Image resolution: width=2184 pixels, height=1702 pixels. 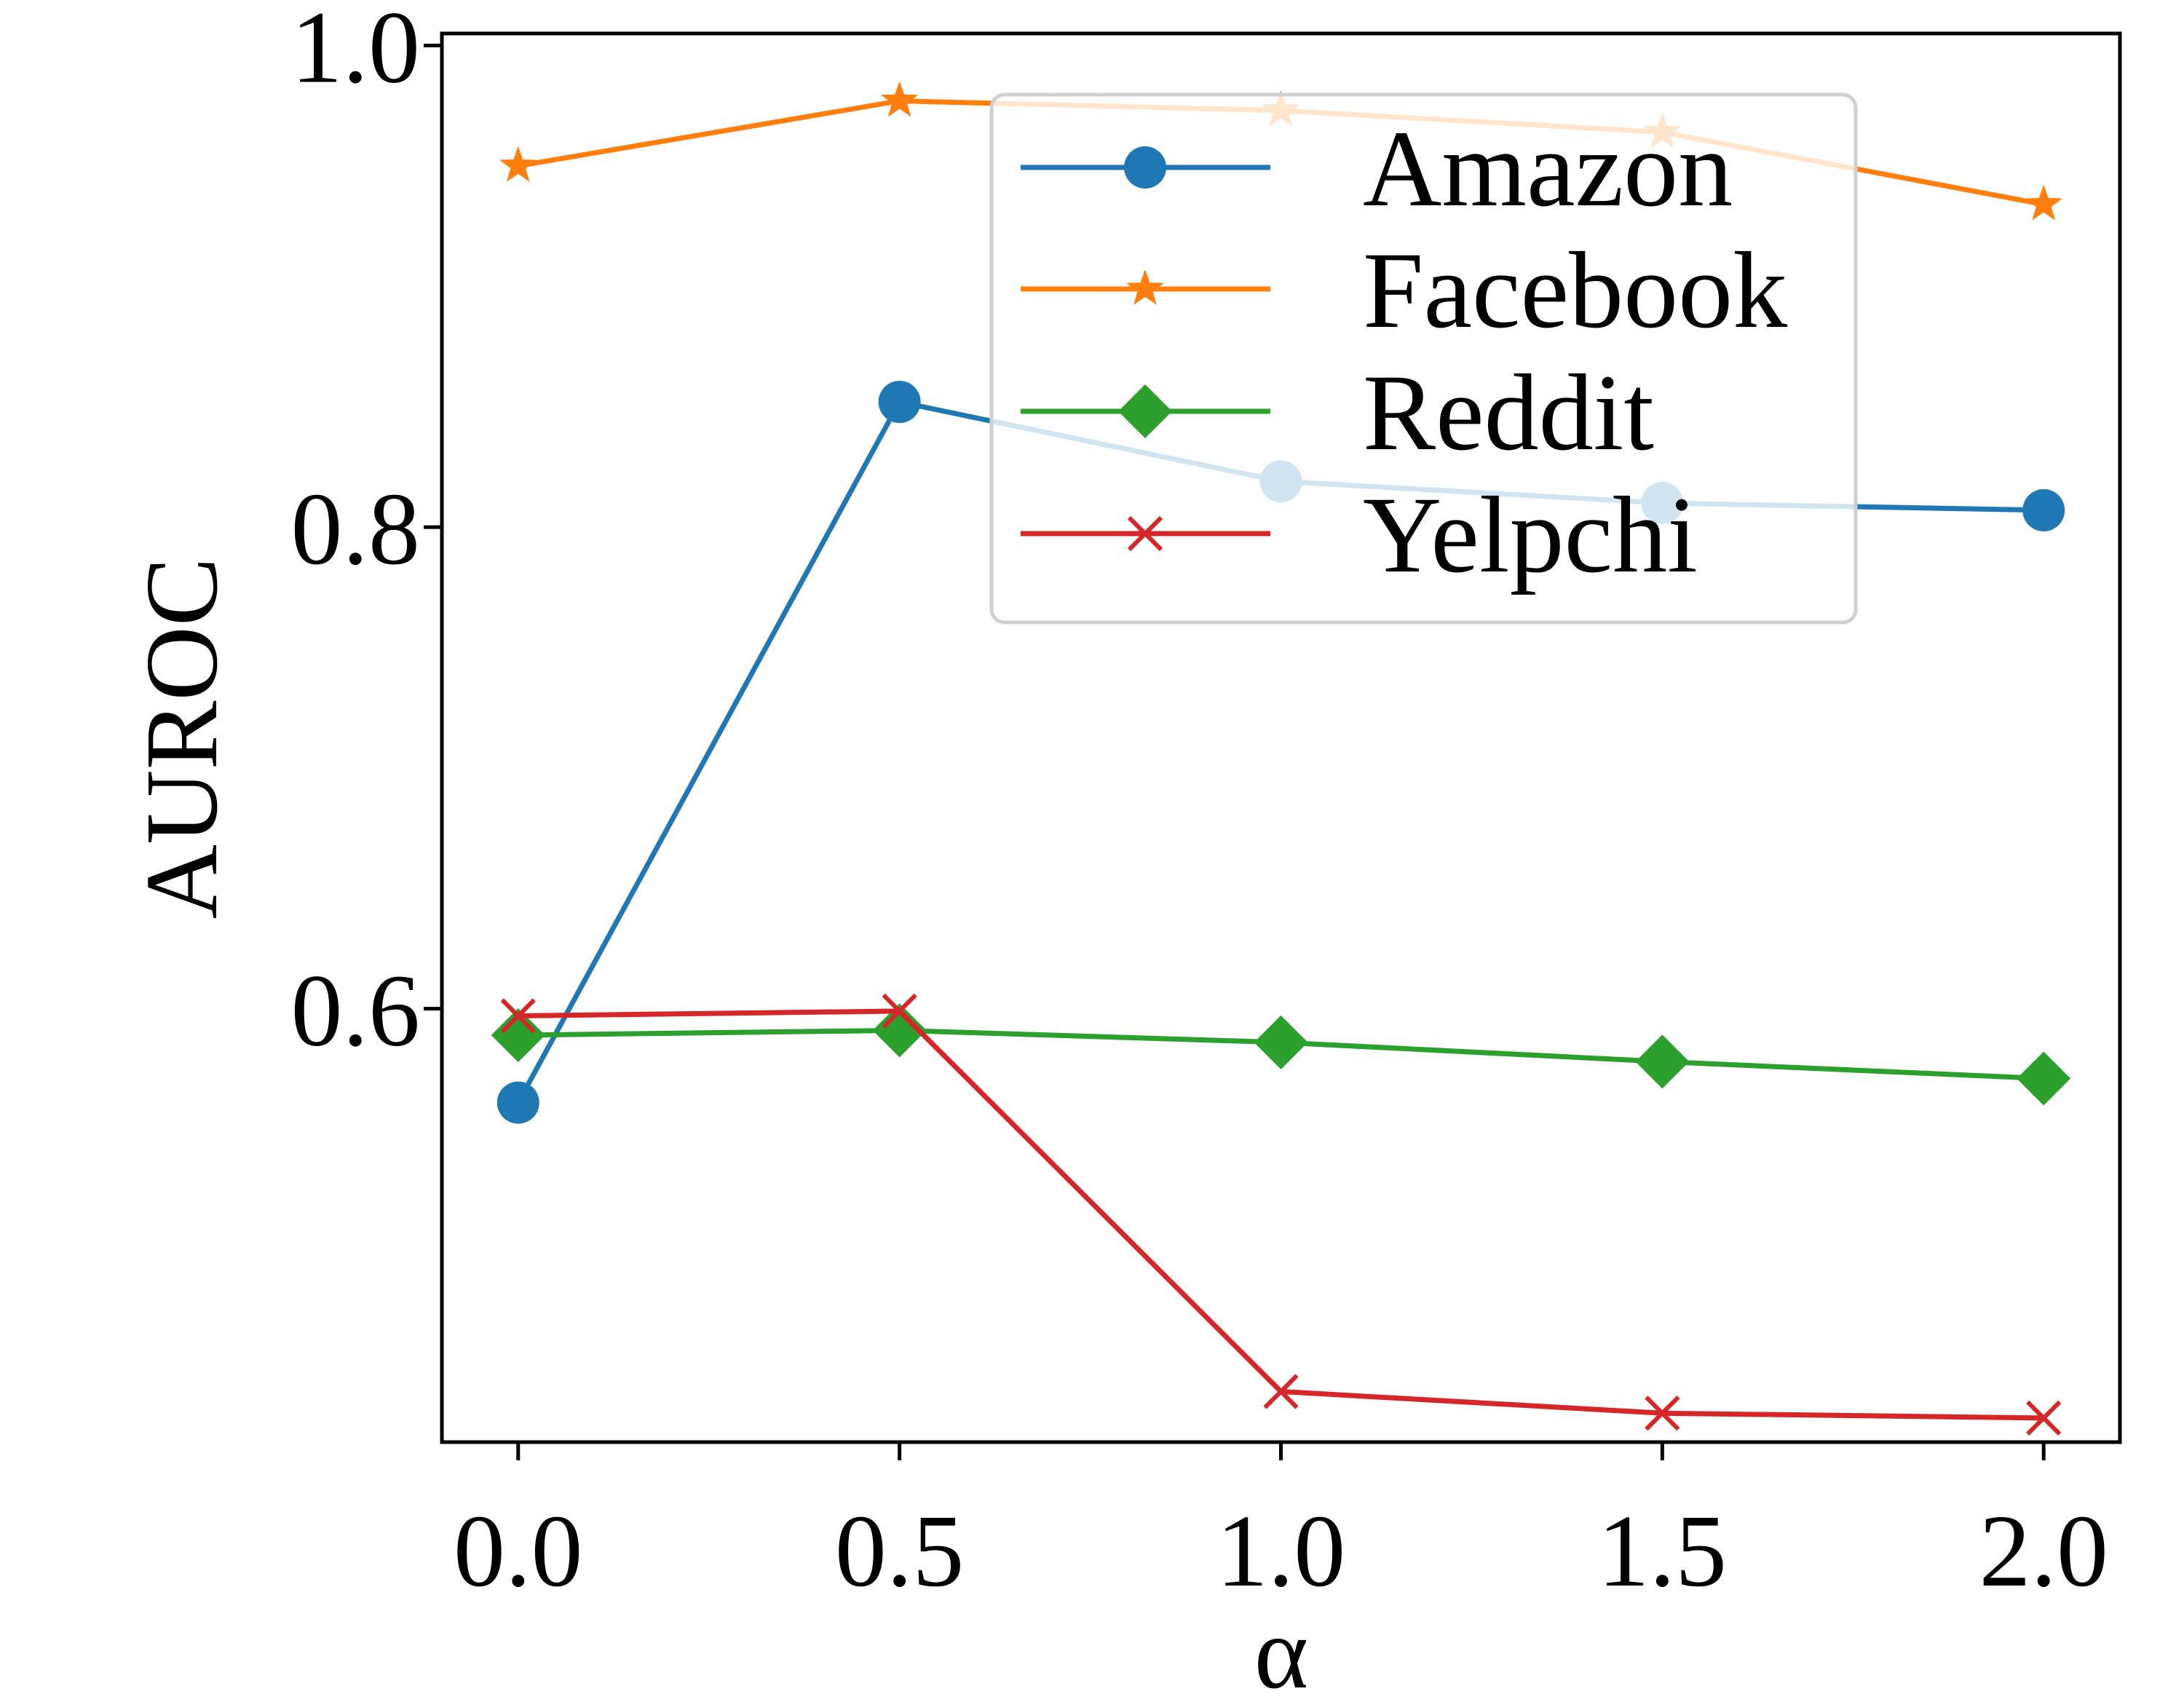 What do you see at coordinates (1575, 290) in the screenshot?
I see `legend-label-facebook: Facebook` at bounding box center [1575, 290].